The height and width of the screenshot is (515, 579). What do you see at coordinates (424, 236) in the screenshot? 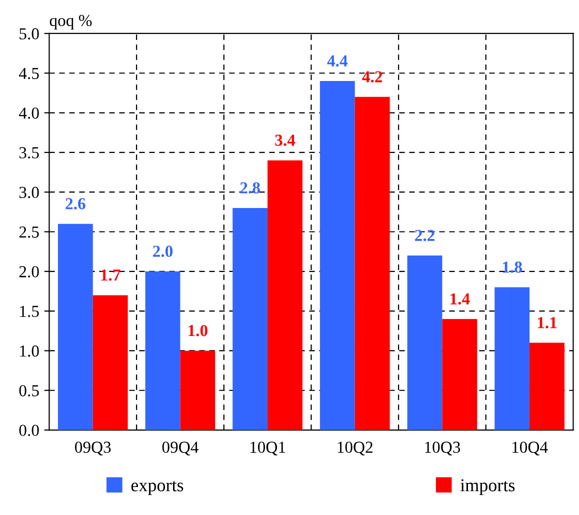
I see `data-label: 2.2` at bounding box center [424, 236].